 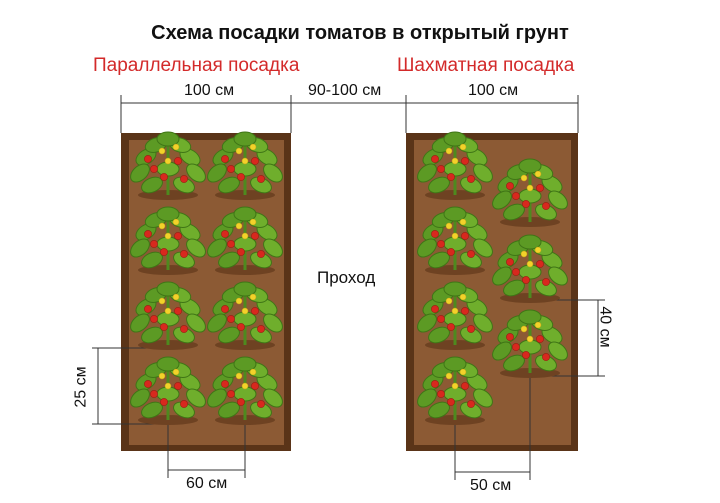 I want to click on gap-width-label: 90-100 см, so click(x=345, y=90).